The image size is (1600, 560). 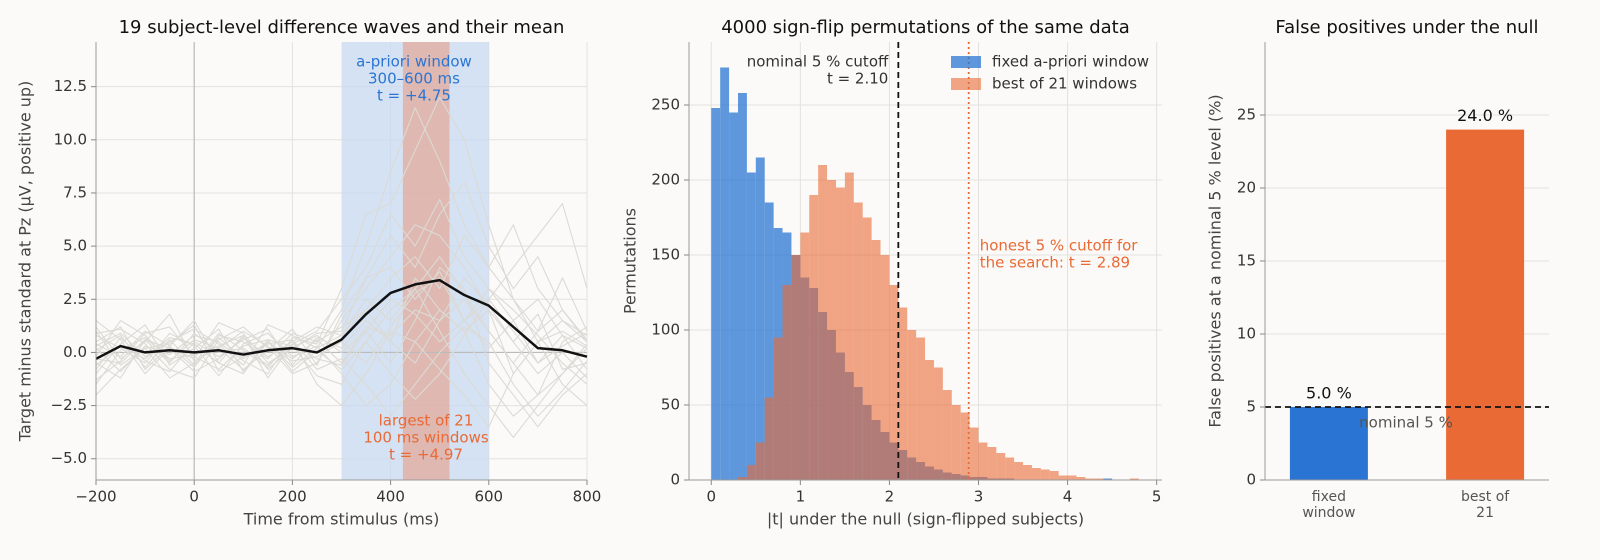 I want to click on cutoff-label: t = 2.10, so click(x=857, y=79).